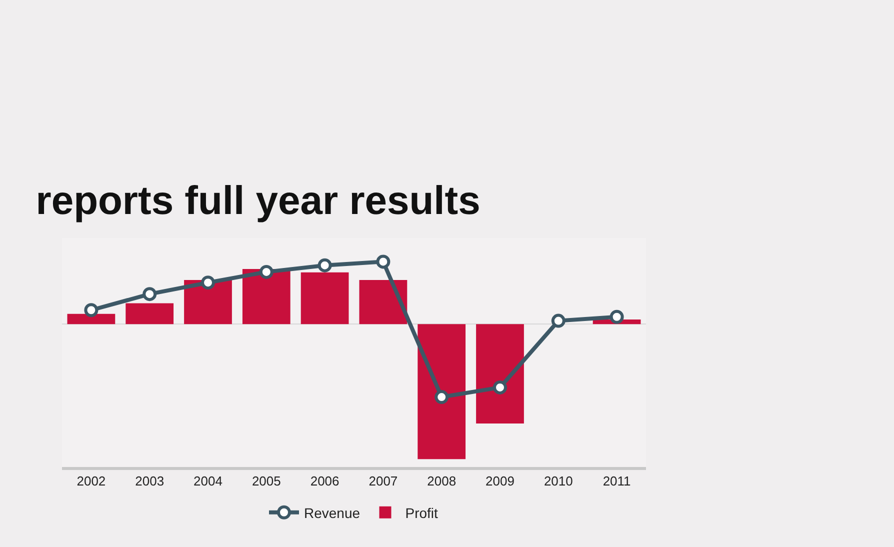 This screenshot has height=547, width=894. Describe the element at coordinates (91, 481) in the screenshot. I see `x-tick-label: 2002` at that location.